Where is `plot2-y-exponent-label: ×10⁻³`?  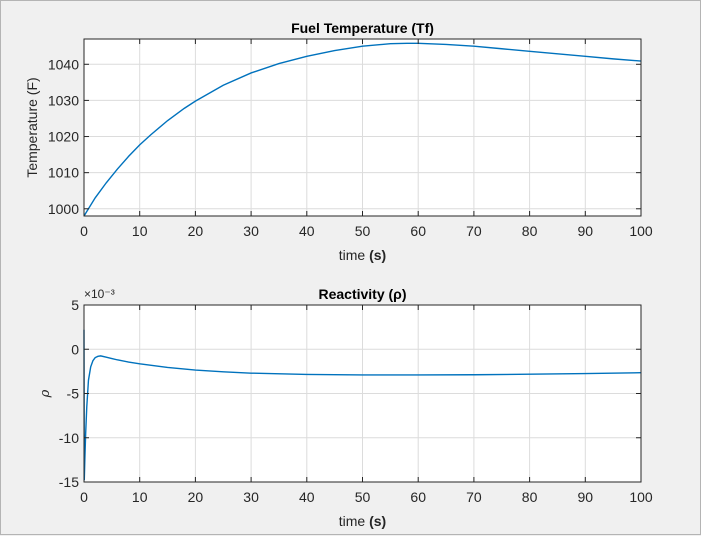
plot2-y-exponent-label: ×10⁻³ is located at coordinates (99, 294).